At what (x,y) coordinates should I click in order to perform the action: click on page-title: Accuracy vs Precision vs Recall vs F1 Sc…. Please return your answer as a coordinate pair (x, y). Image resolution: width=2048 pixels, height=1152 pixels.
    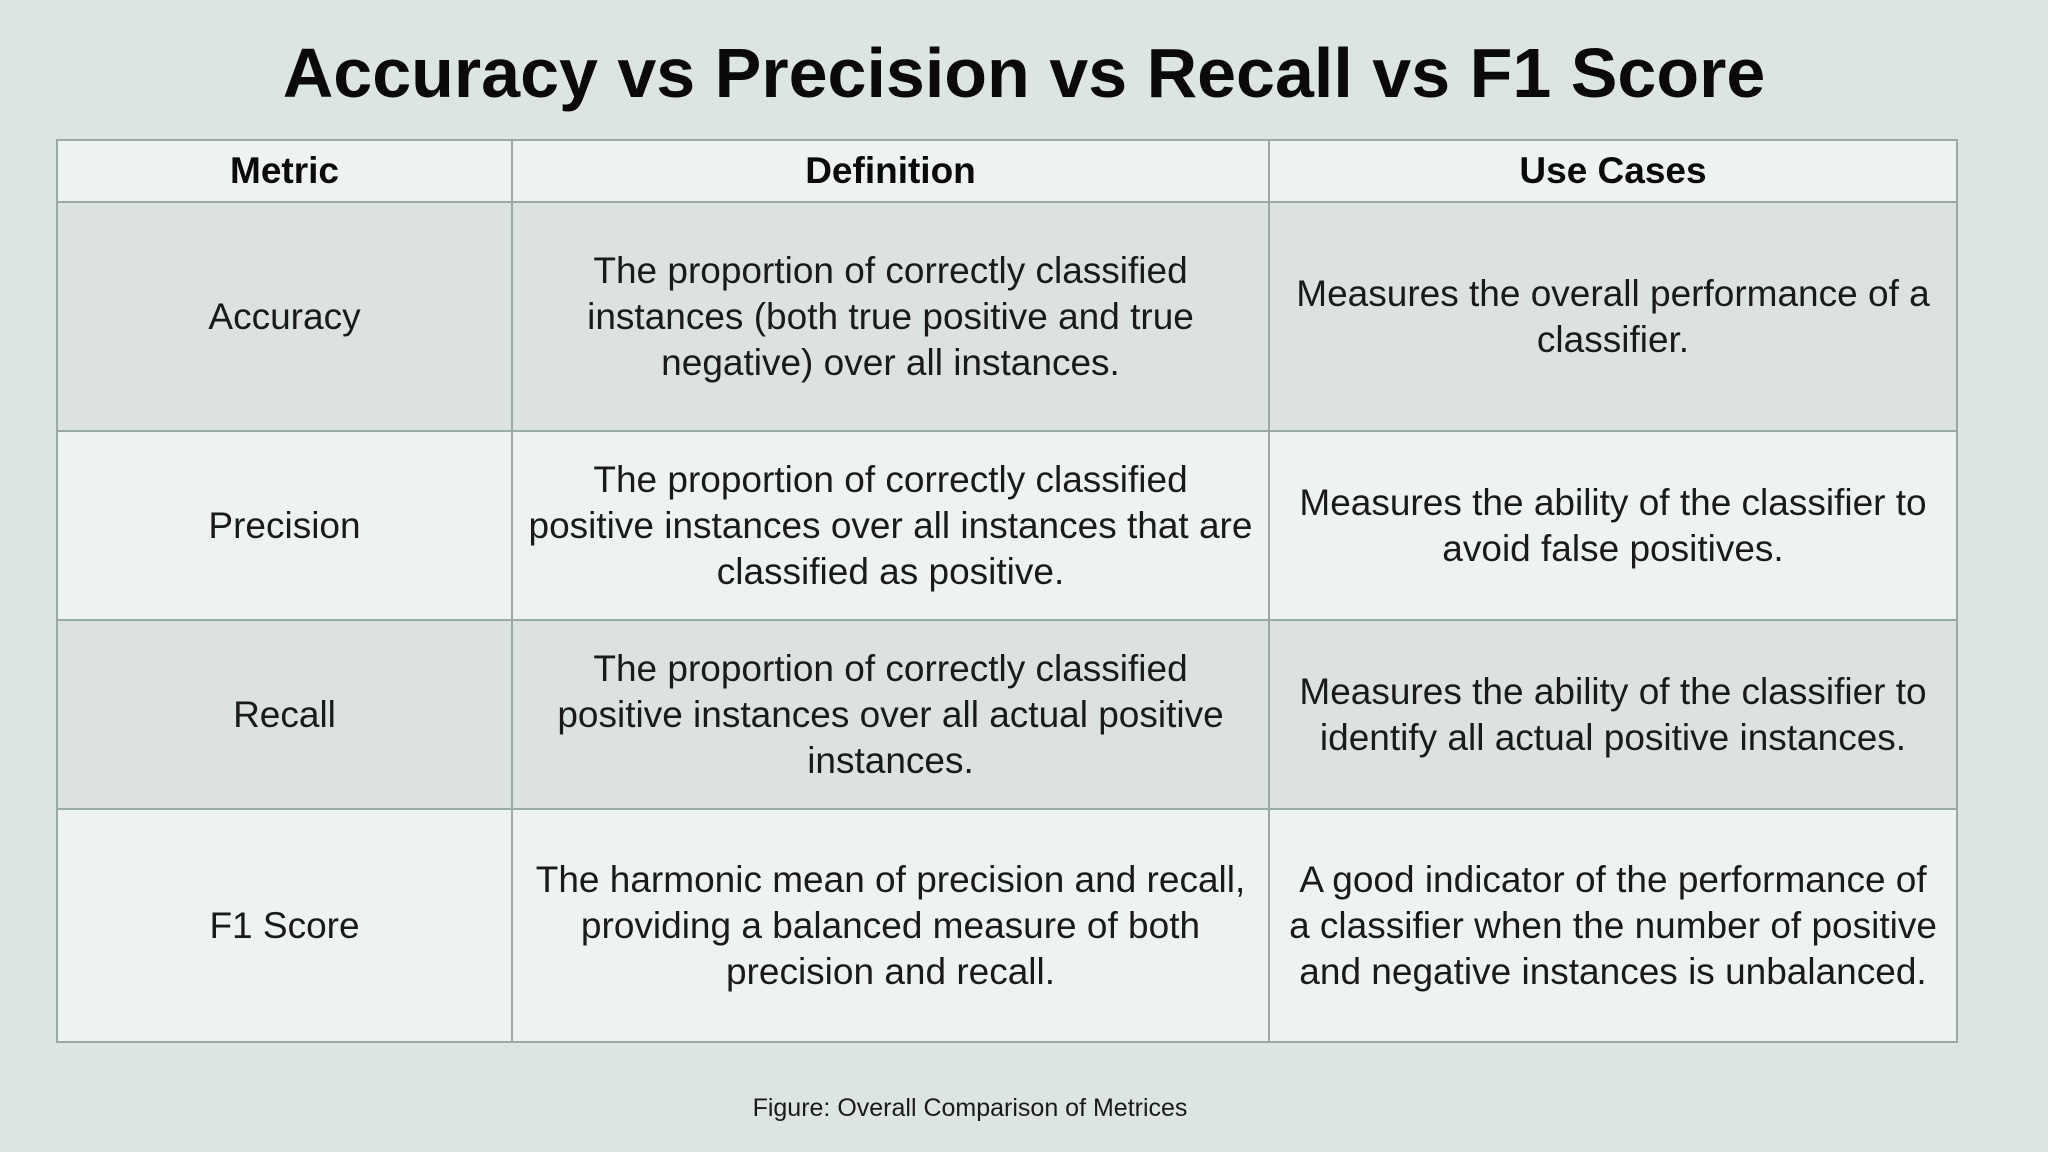
    Looking at the image, I should click on (1024, 73).